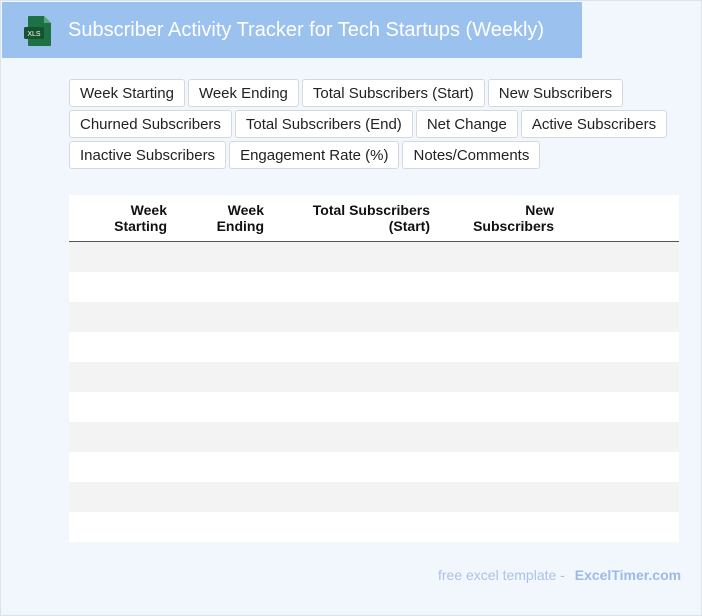 This screenshot has height=616, width=702. What do you see at coordinates (628, 575) in the screenshot?
I see `footer-brand-link: ExcelTimer.com` at bounding box center [628, 575].